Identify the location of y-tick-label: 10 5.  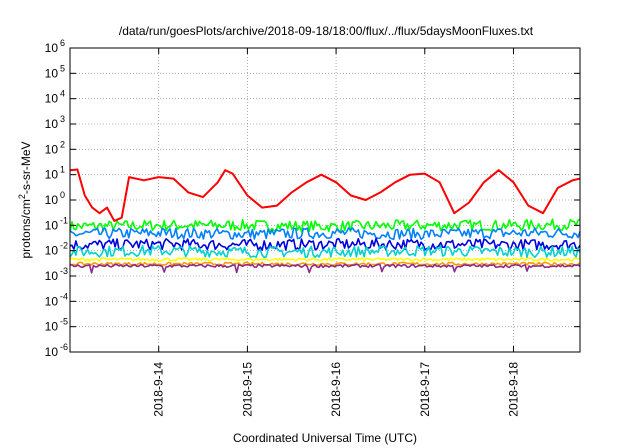
(55, 71).